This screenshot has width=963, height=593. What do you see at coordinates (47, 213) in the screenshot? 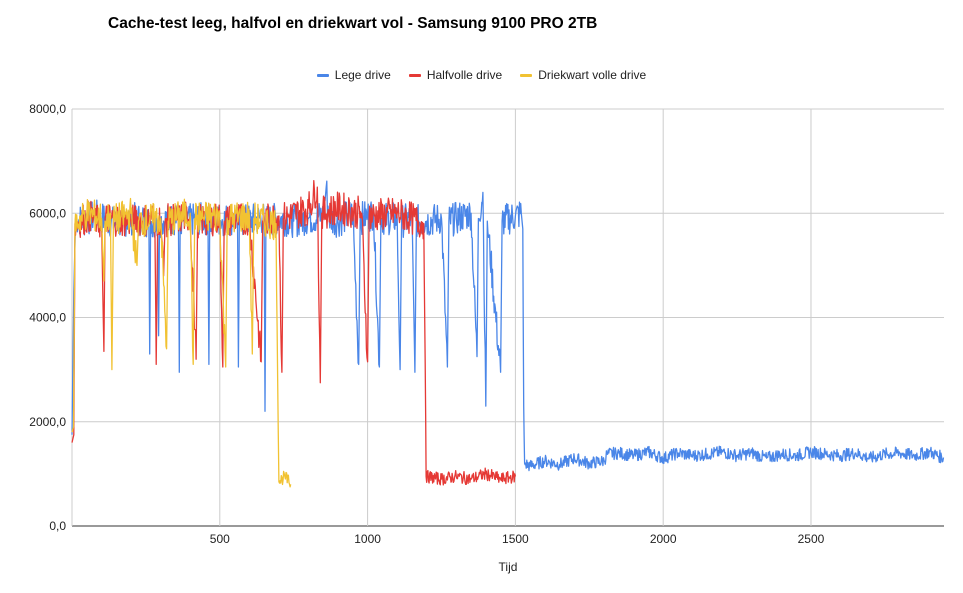
I see `y-tick-label: 6000,0` at bounding box center [47, 213].